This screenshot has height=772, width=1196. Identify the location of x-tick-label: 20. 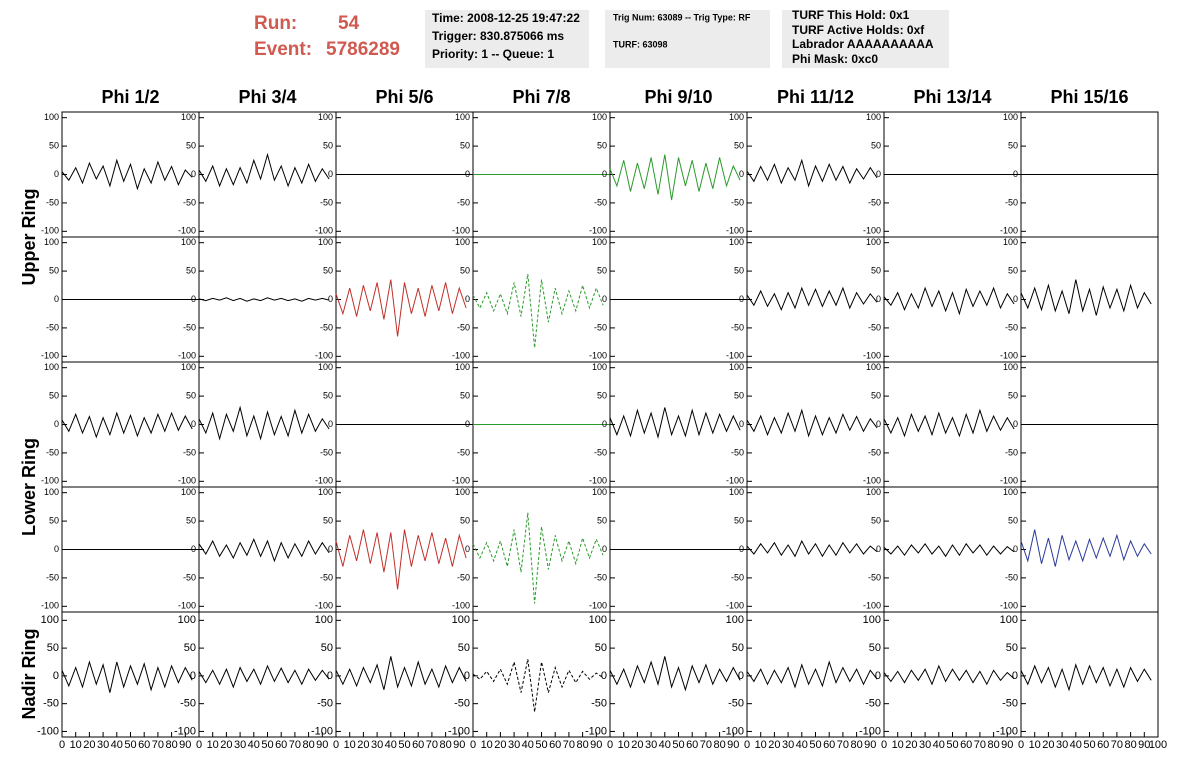
(911, 745).